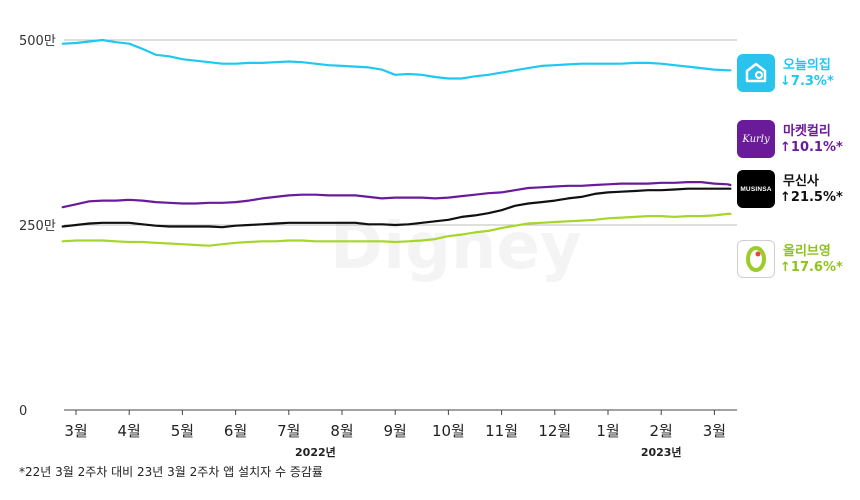 This screenshot has height=500, width=860. Describe the element at coordinates (811, 147) in the screenshot. I see `legend-kurly-change: ↑10.1%*` at that location.